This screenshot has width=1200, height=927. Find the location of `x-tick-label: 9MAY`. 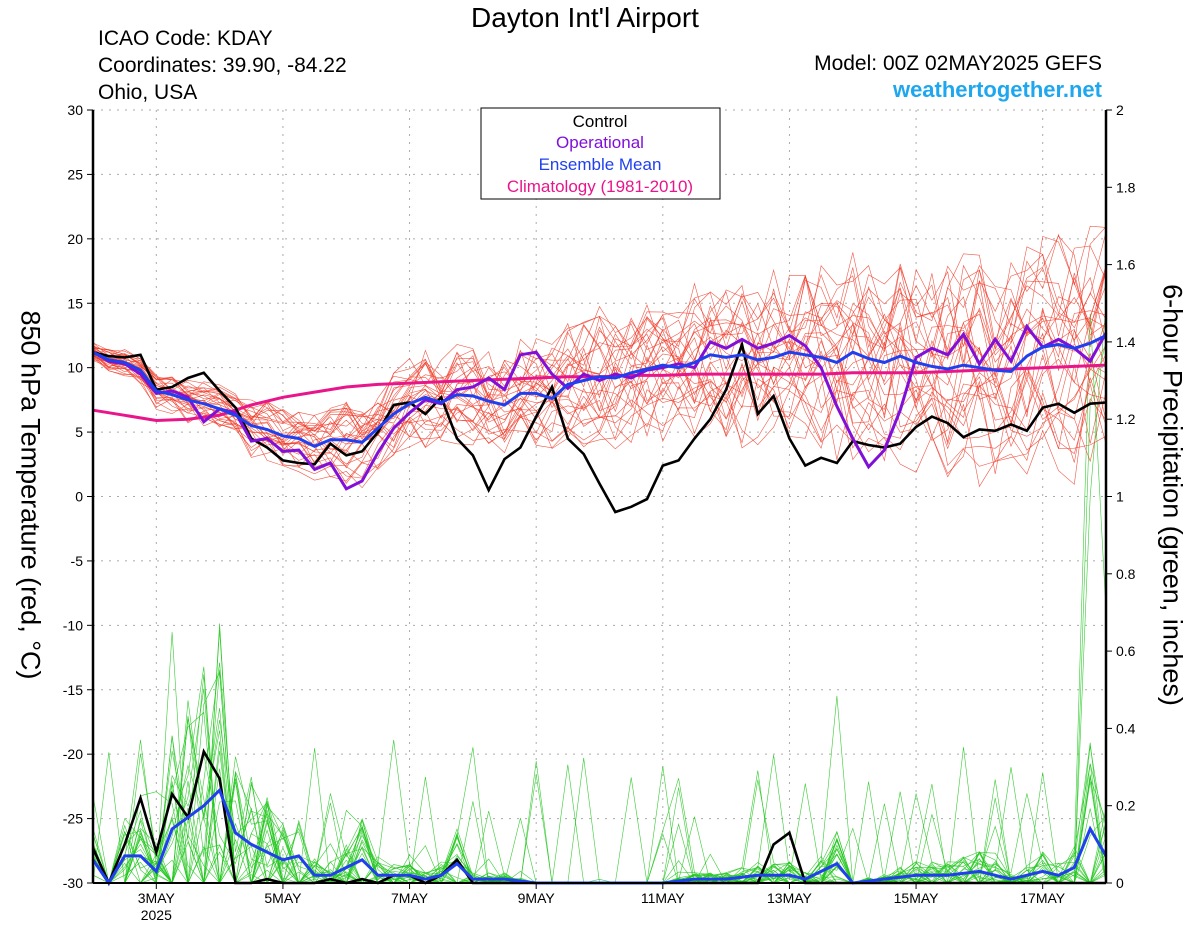

x-tick-label: 9MAY is located at coordinates (537, 898).